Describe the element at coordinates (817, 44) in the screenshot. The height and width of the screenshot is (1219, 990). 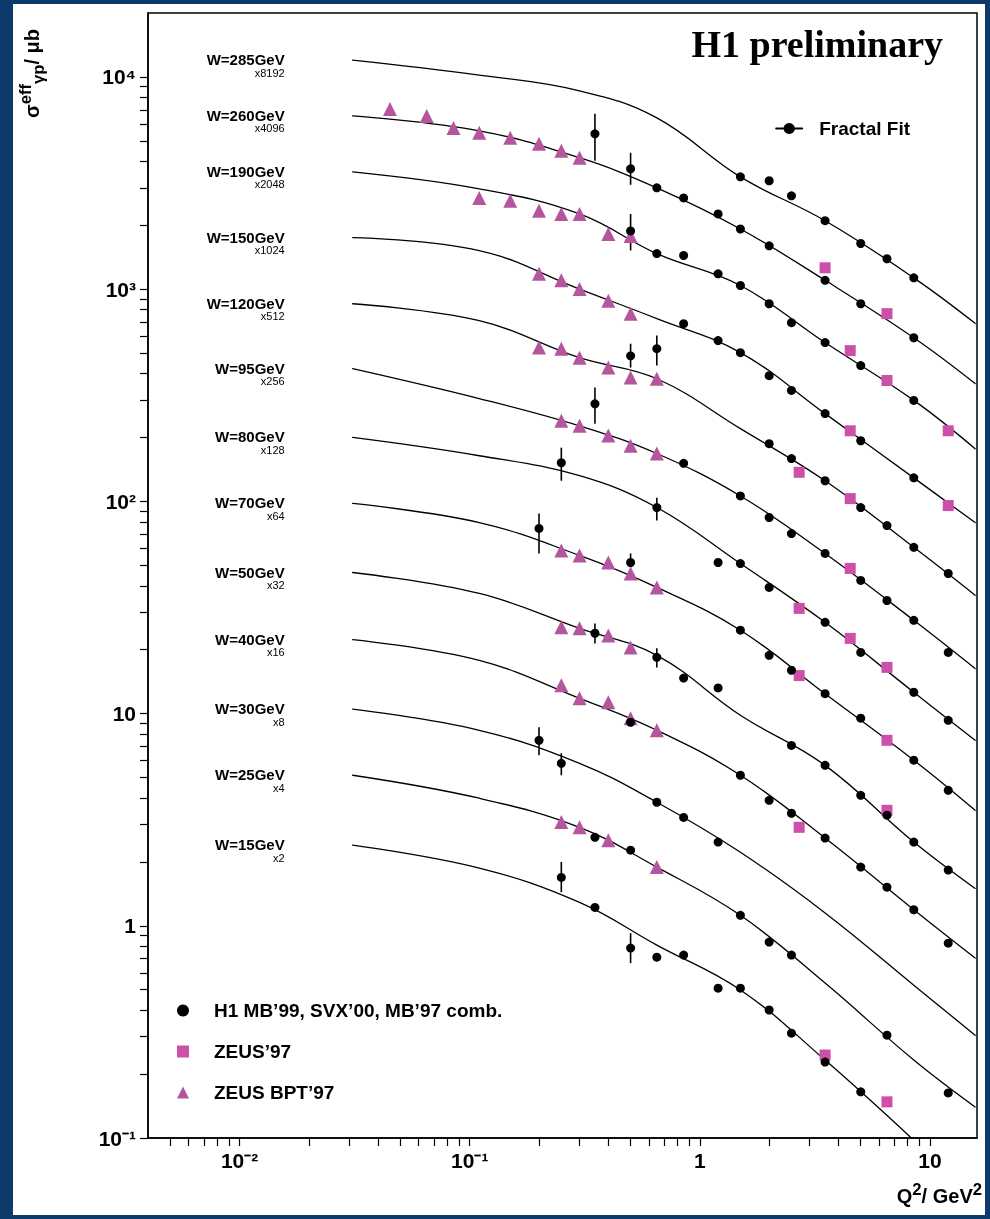
I see `chart-title: H1 preliminary` at that location.